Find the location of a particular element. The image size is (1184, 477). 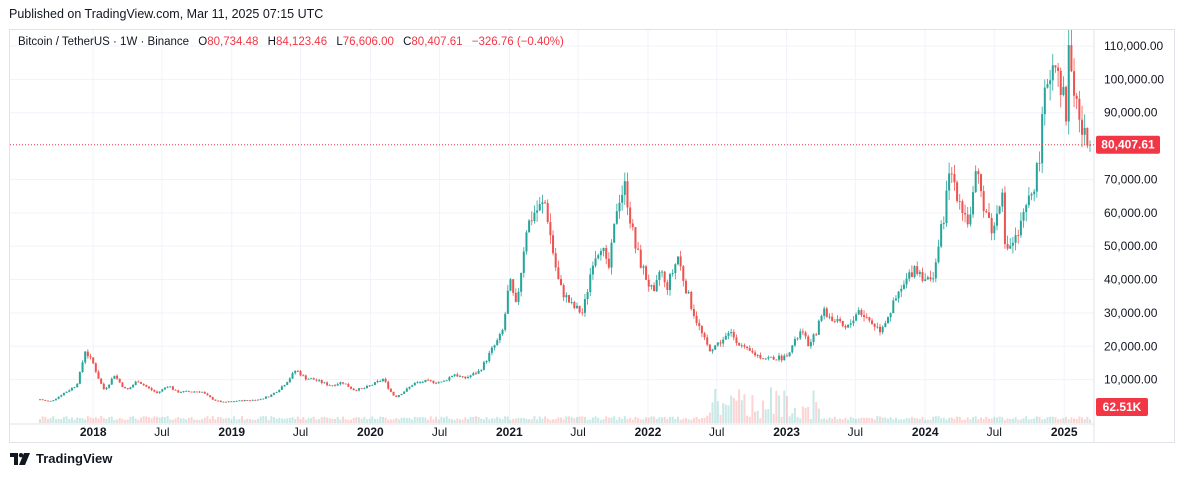

x-tick-label: Jul is located at coordinates (161, 432).